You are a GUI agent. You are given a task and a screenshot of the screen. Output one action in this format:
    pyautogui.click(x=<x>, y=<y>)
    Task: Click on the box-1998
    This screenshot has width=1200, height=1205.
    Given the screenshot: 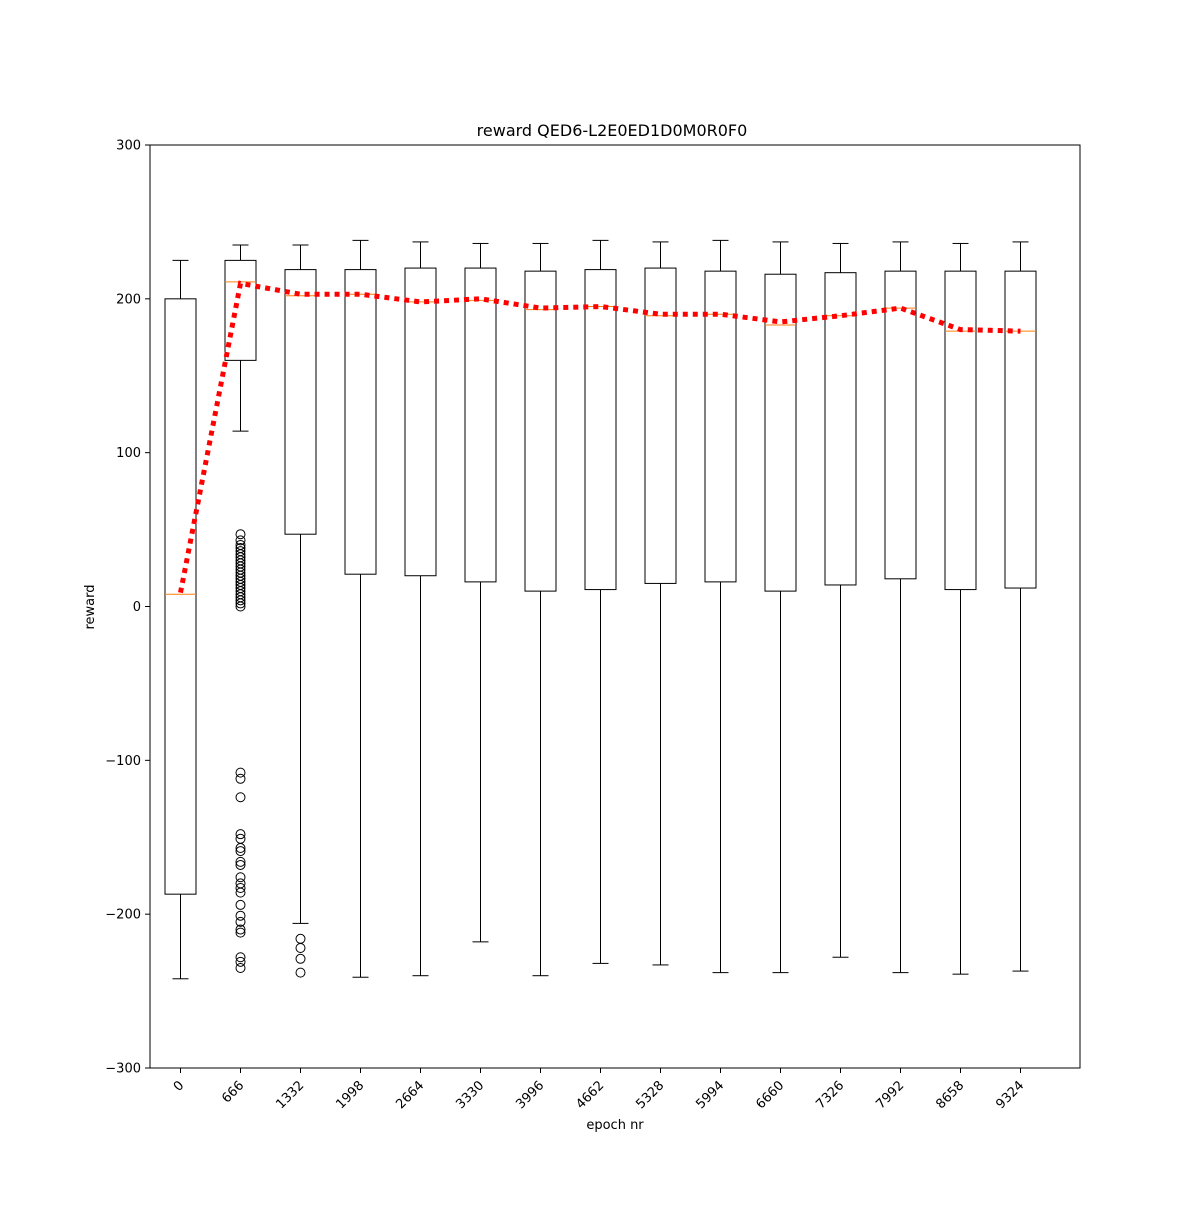 What is the action you would take?
    pyautogui.click(x=360, y=608)
    